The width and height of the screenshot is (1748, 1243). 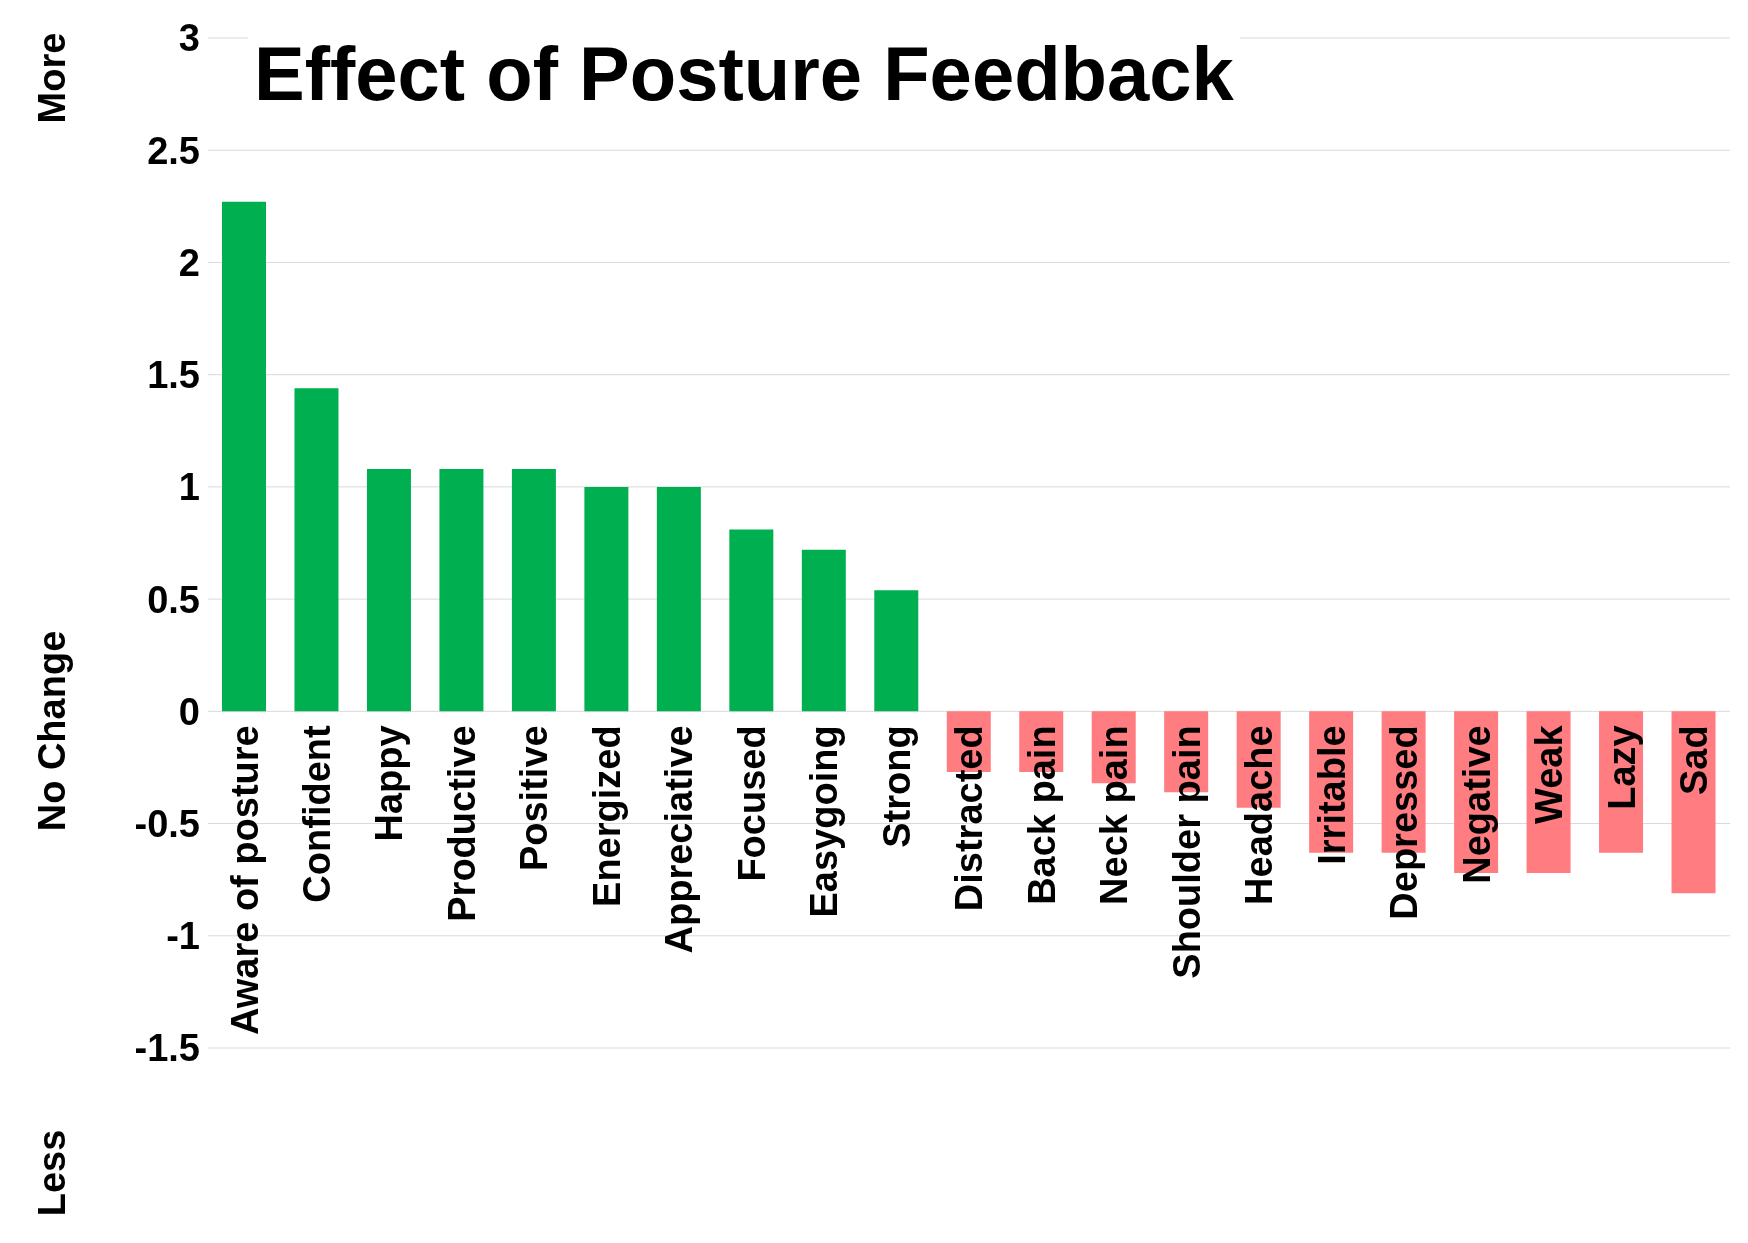 I want to click on x-tick-label: Appreciative, so click(x=679, y=839).